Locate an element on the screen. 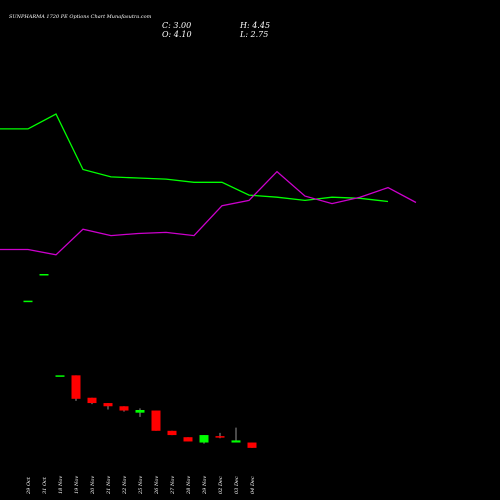  candle-22-nov is located at coordinates (124, 409).